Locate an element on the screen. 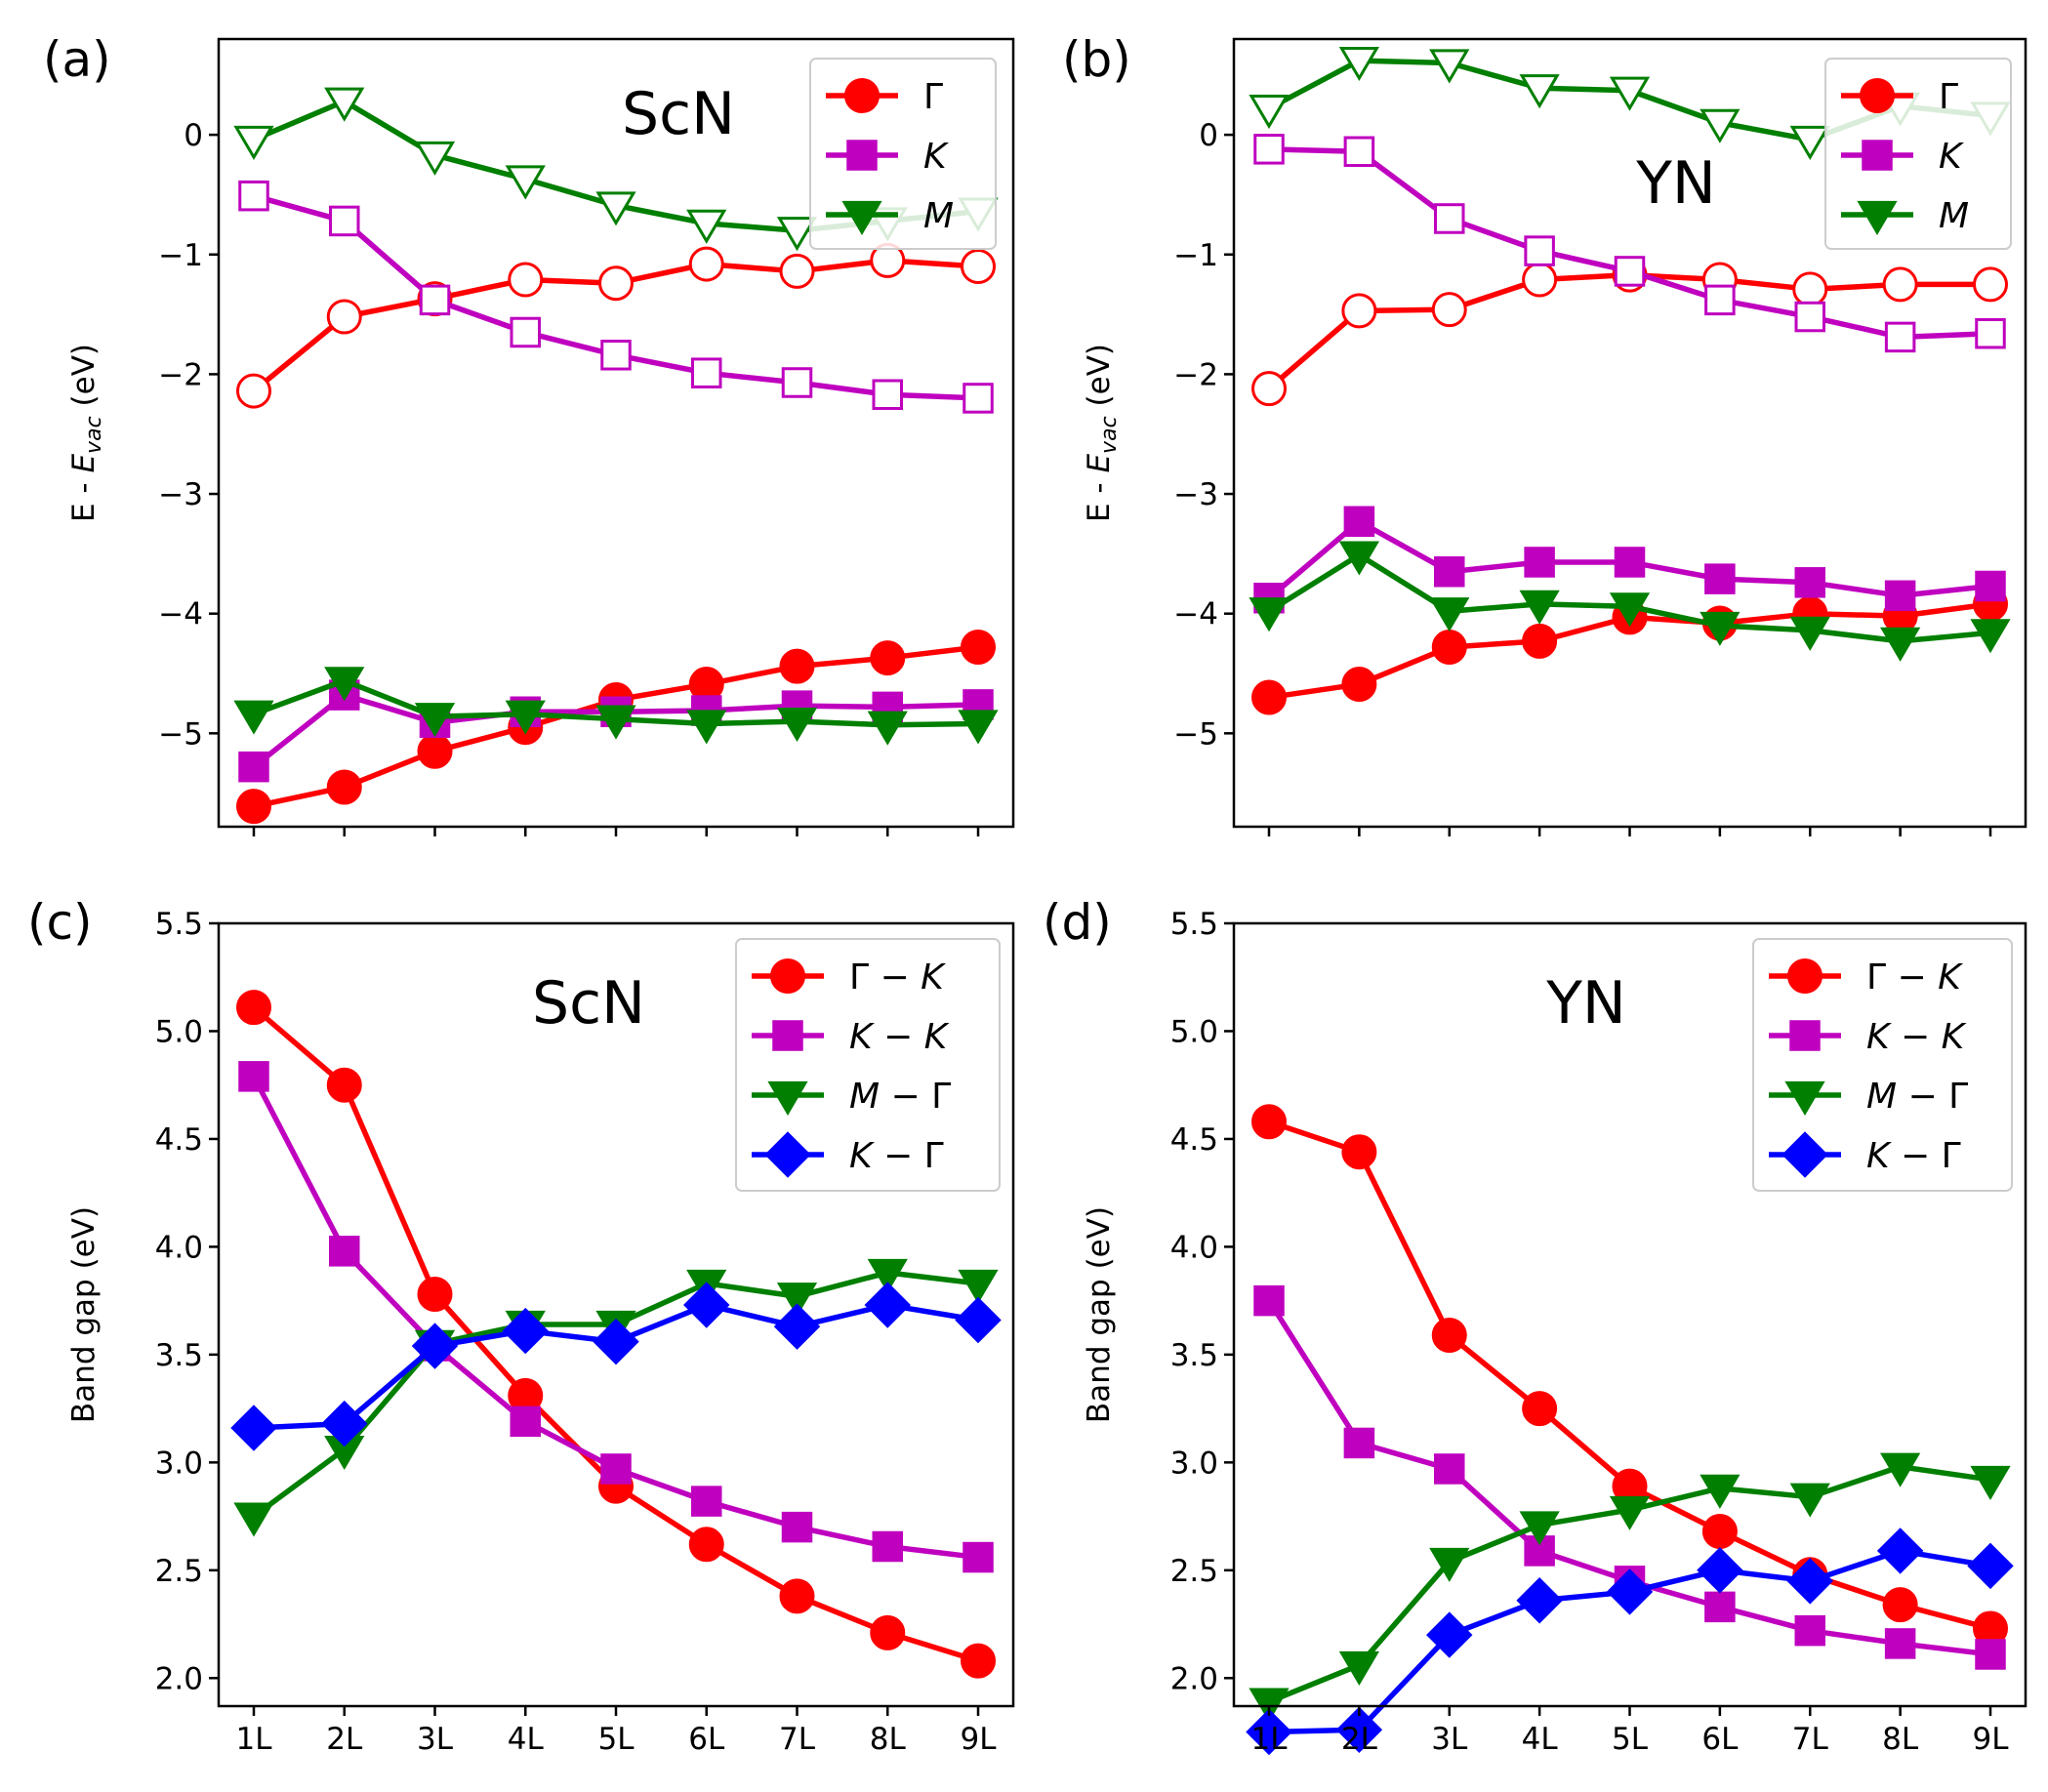 Image resolution: width=2048 pixels, height=1792 pixels. y-tick-label: 5.5 is located at coordinates (179, 924).